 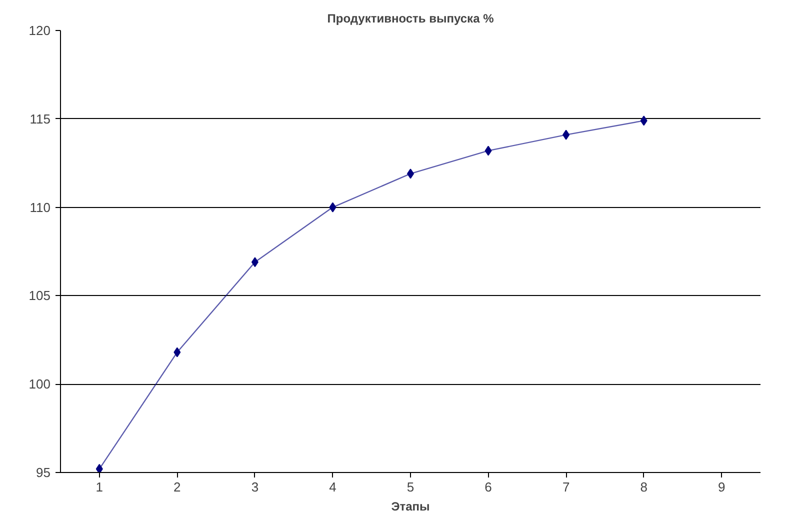 I want to click on chart-title: Продуктивность выпуска %, so click(x=410, y=19).